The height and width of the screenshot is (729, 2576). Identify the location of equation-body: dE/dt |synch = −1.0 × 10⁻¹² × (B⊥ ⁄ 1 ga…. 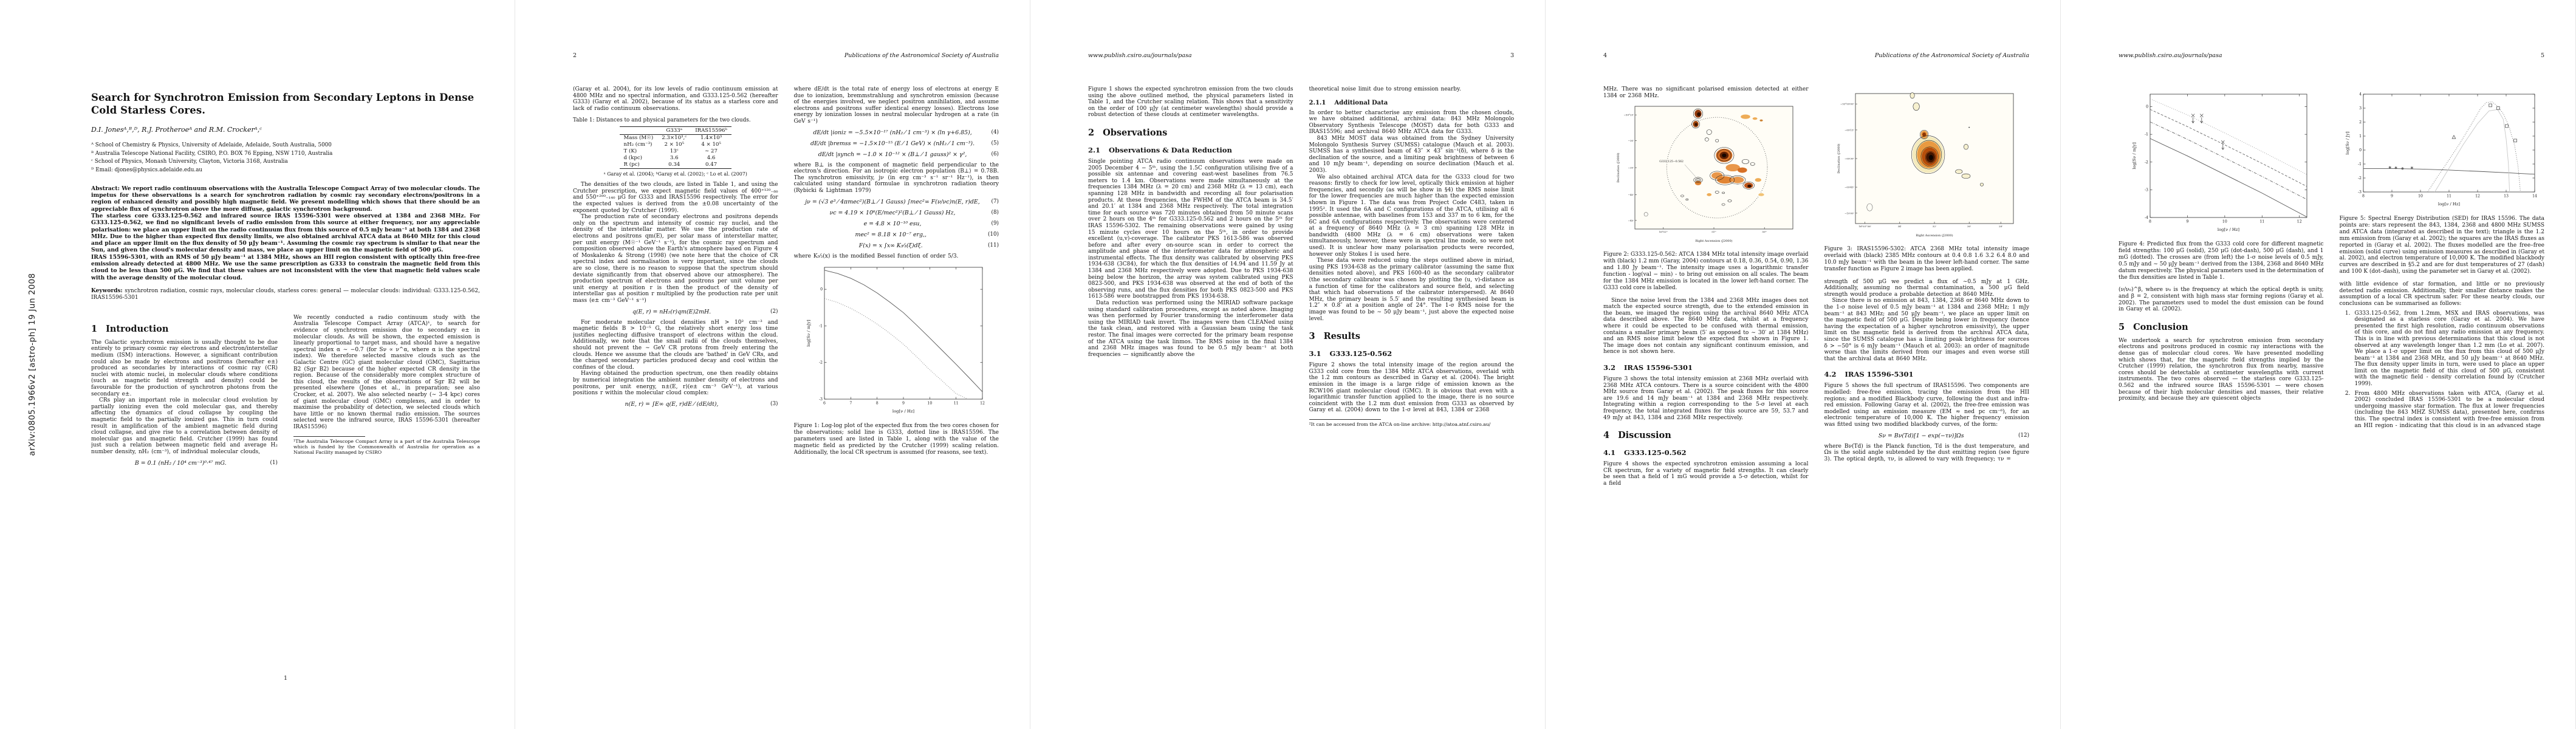
(893, 154).